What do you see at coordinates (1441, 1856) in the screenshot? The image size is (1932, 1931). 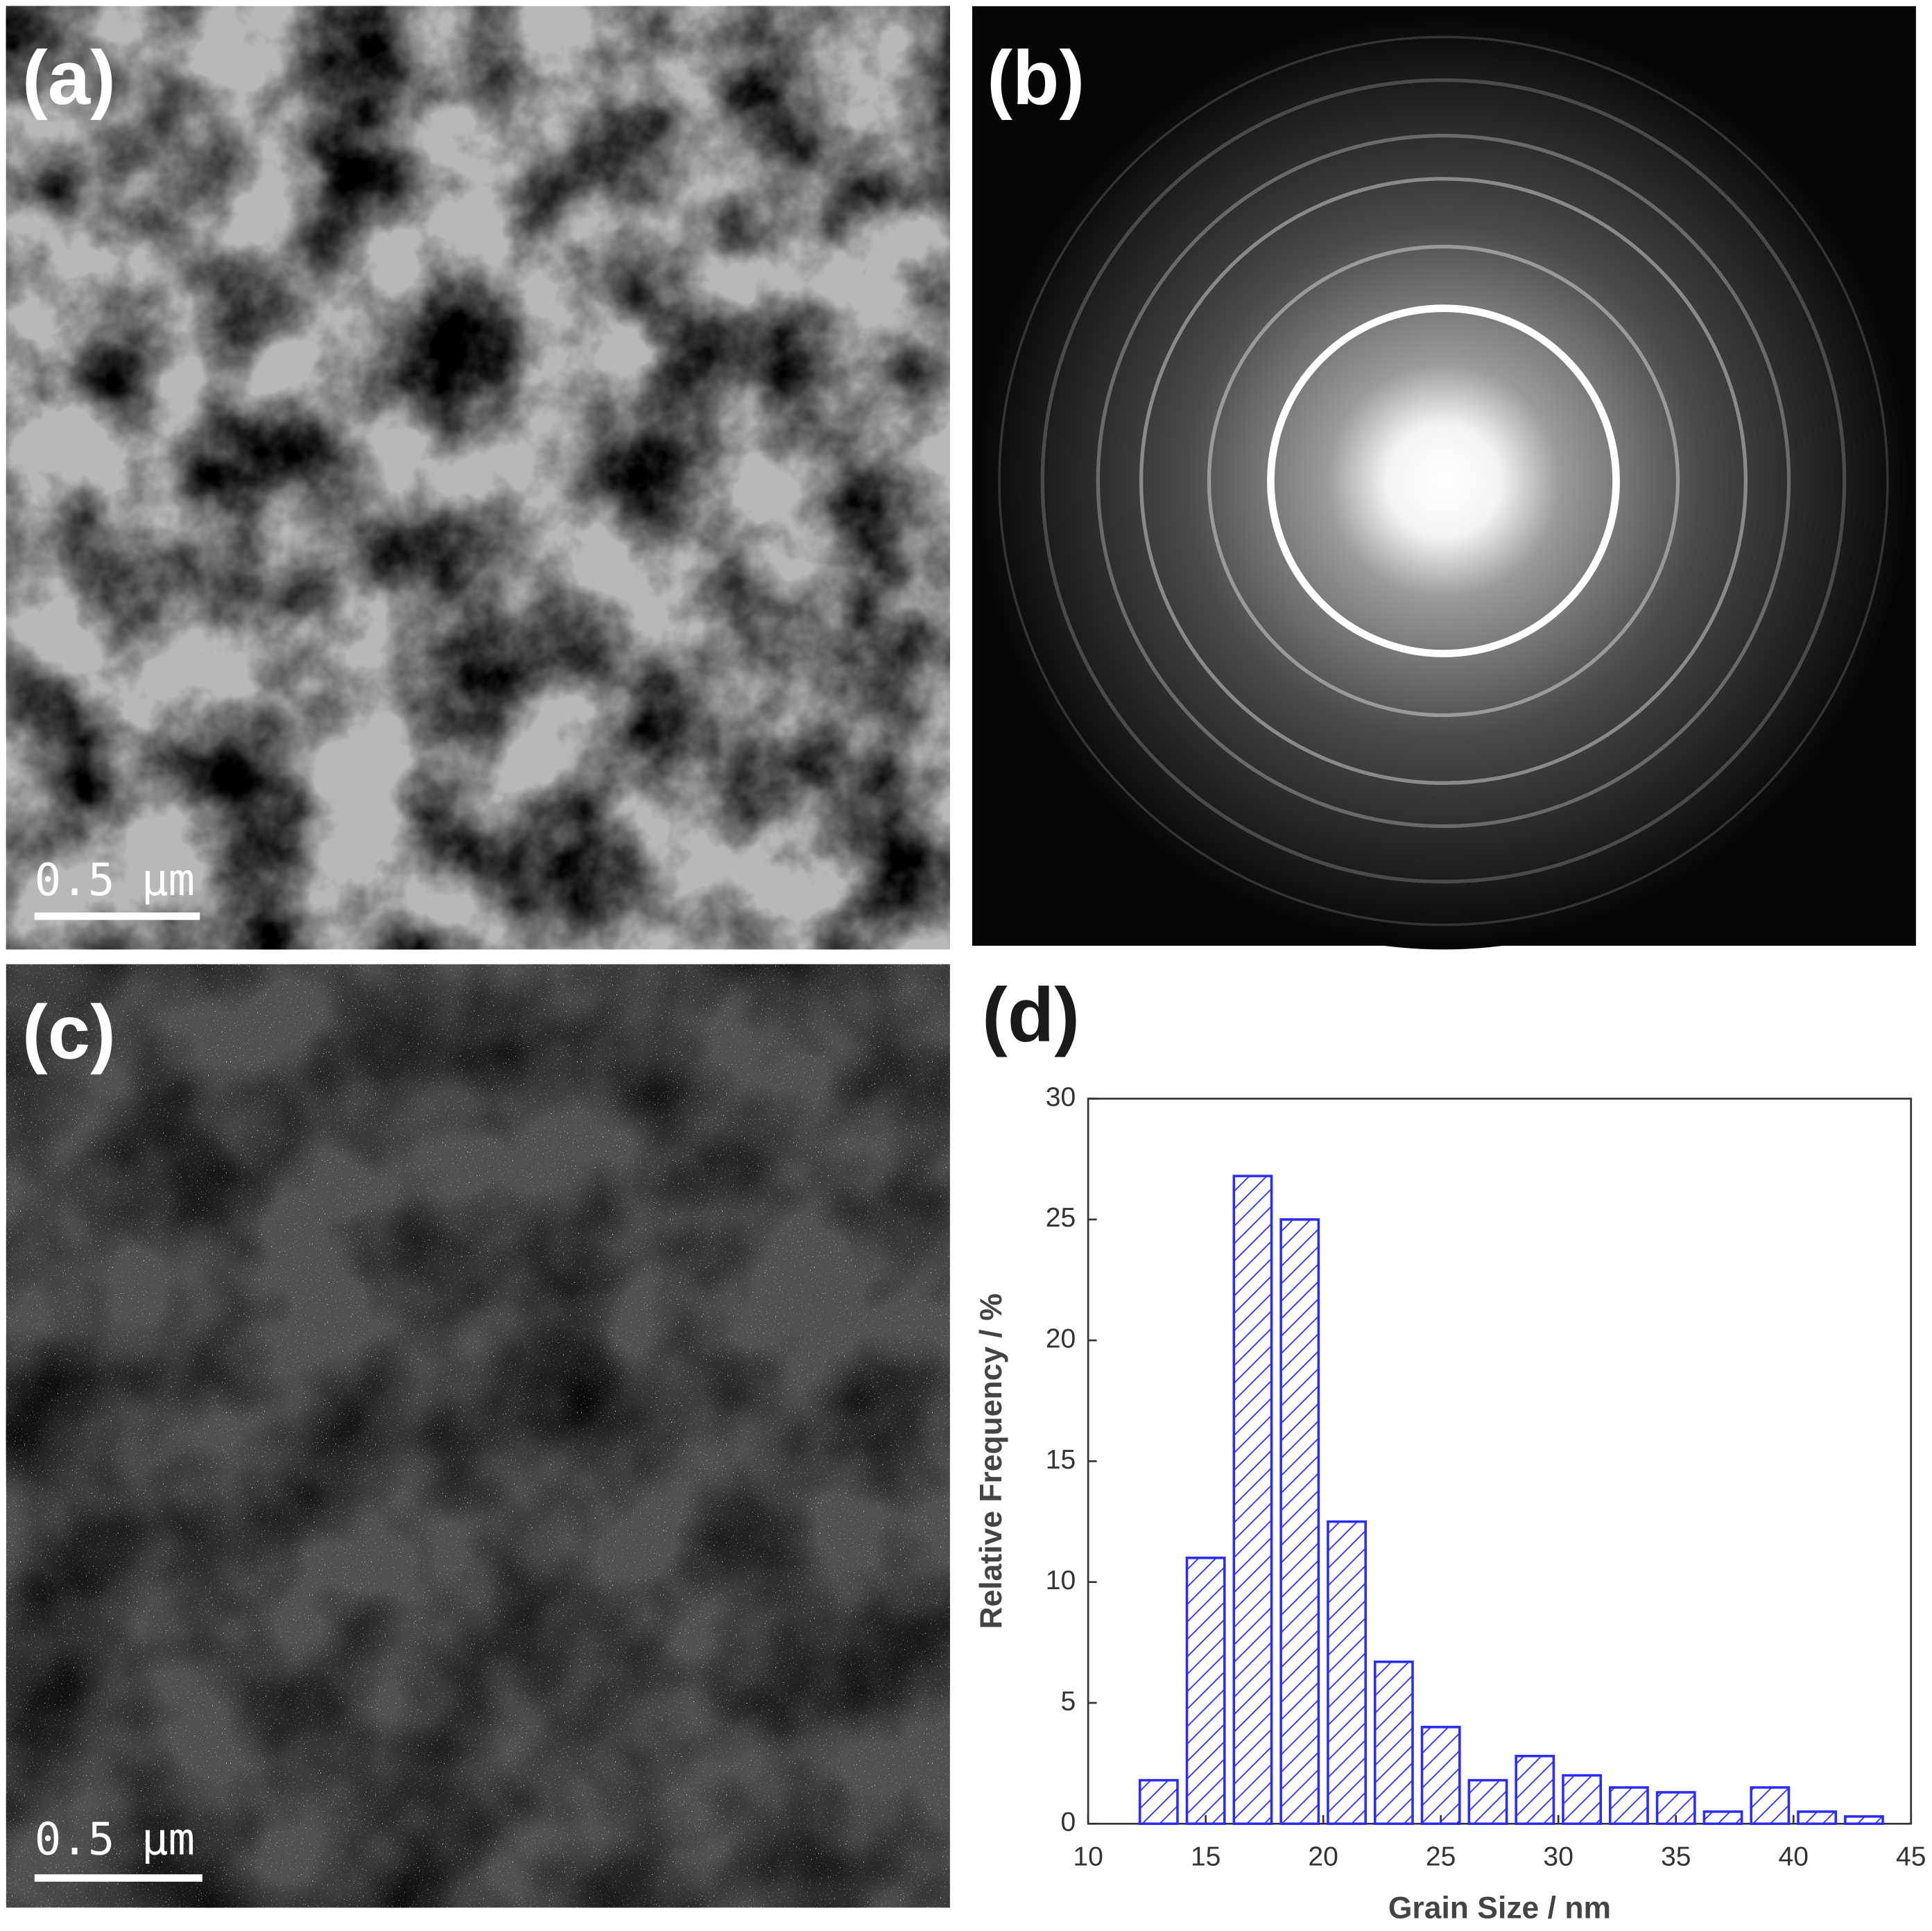 I see `x-tick-label: 25` at bounding box center [1441, 1856].